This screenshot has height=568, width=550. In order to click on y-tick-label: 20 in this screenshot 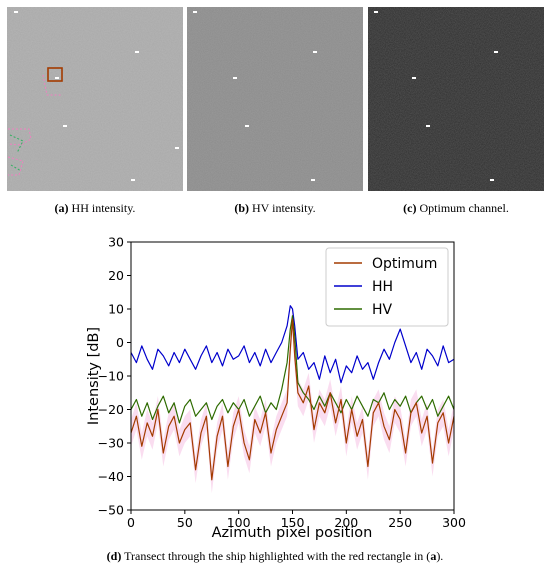, I will do `click(116, 275)`.